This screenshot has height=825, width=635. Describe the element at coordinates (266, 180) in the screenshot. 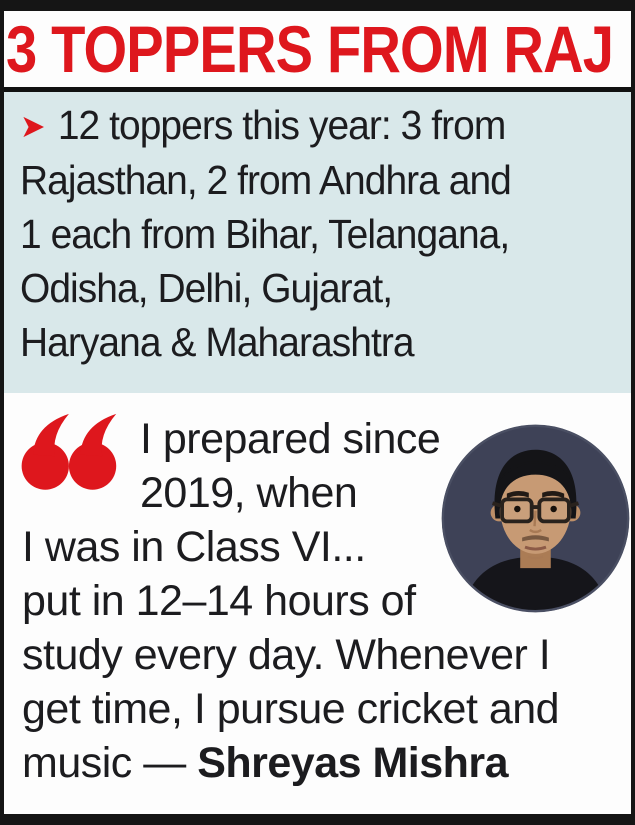

I see `info-line: Rajasthan, 2 from Andhra and` at that location.